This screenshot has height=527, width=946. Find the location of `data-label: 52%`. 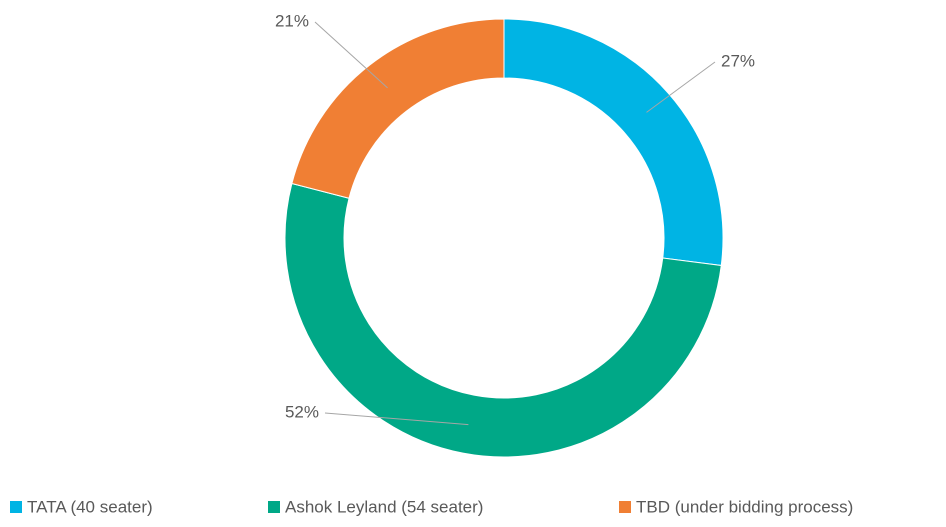

data-label: 52% is located at coordinates (302, 411).